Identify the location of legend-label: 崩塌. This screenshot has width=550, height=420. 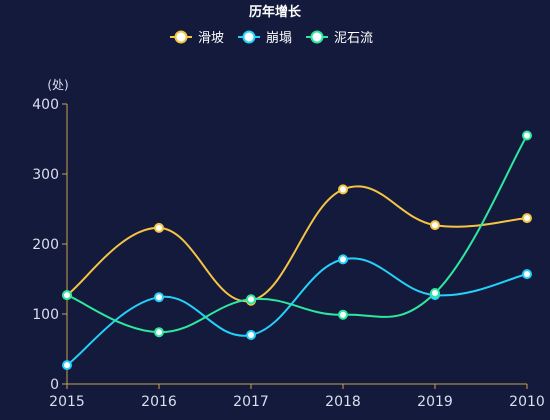
(279, 38).